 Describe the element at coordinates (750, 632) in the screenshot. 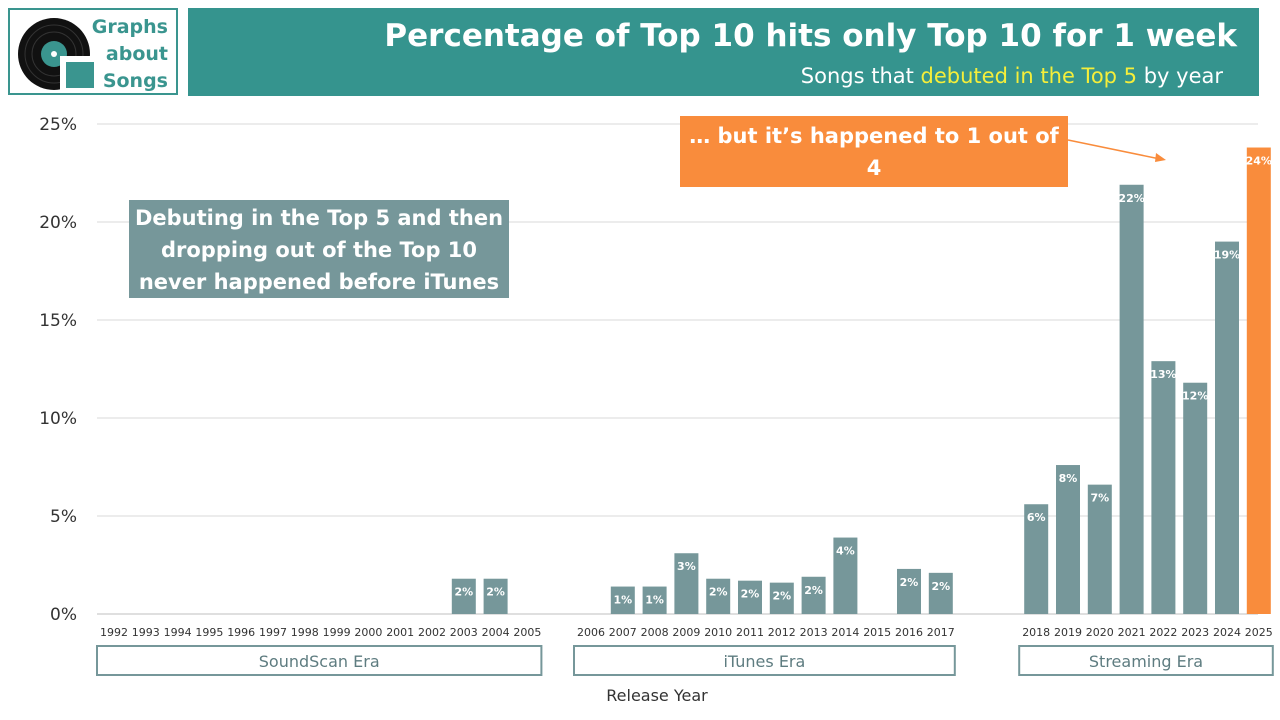

I see `x-tick-label: 2011` at that location.